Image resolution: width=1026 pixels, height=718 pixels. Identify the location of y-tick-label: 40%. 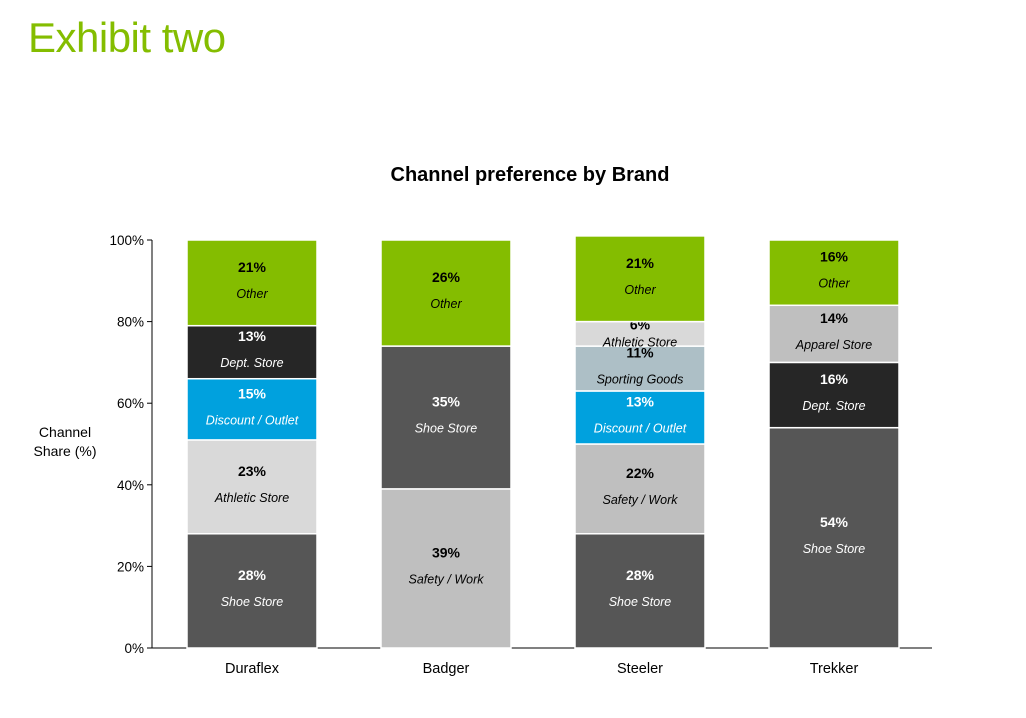
(130, 485).